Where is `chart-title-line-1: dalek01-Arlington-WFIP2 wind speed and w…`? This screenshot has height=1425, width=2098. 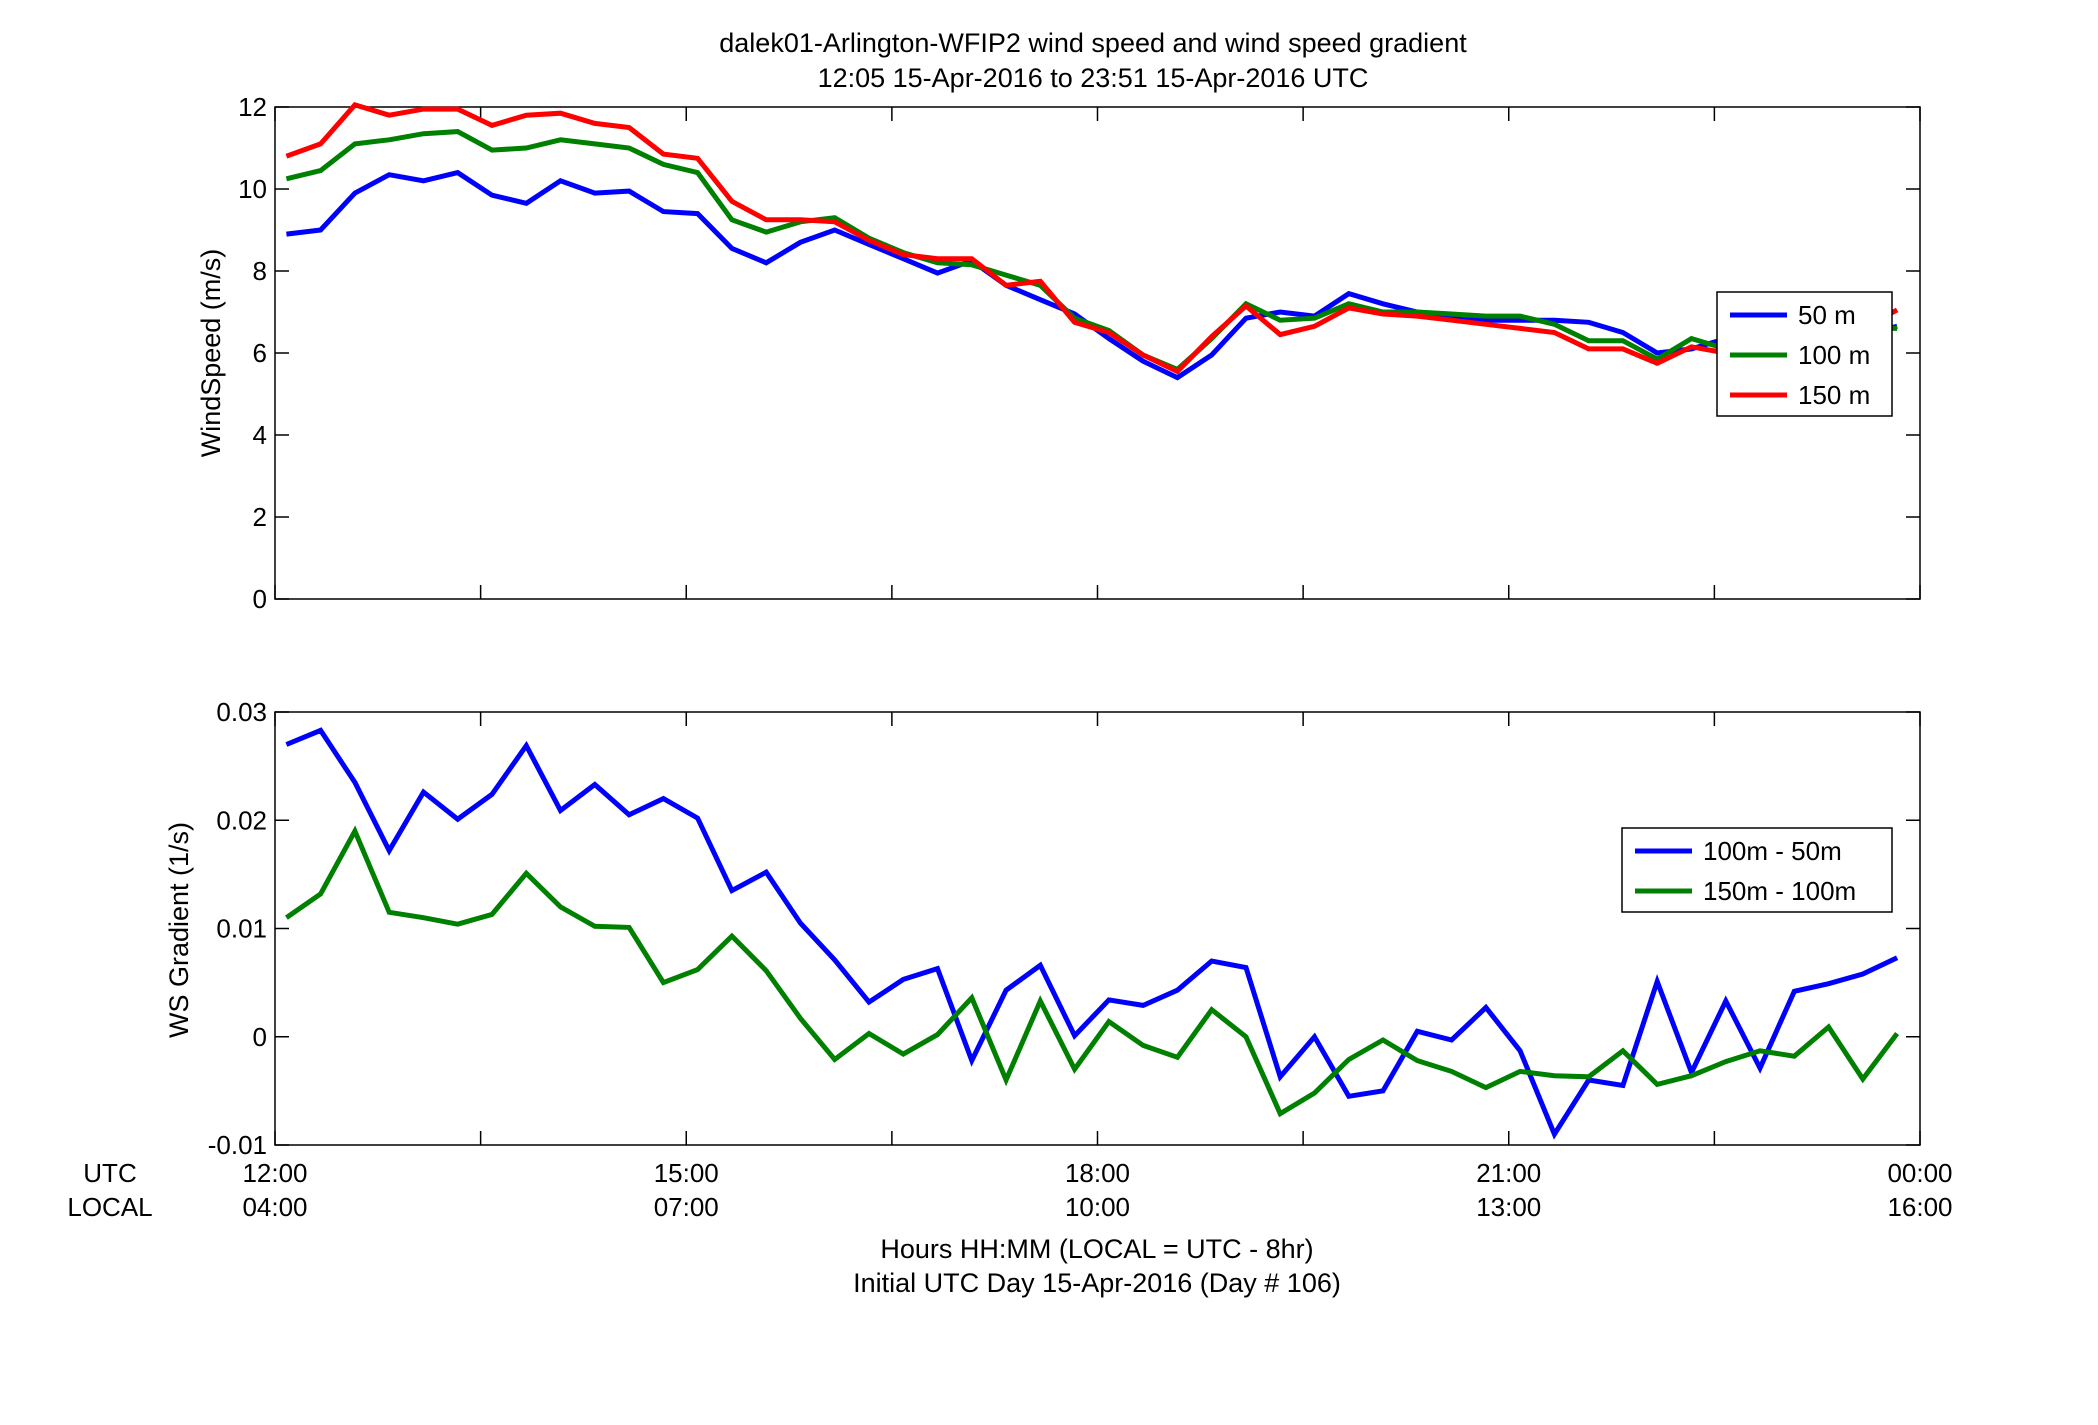
chart-title-line-1: dalek01-Arlington-WFIP2 wind speed and w… is located at coordinates (1093, 43).